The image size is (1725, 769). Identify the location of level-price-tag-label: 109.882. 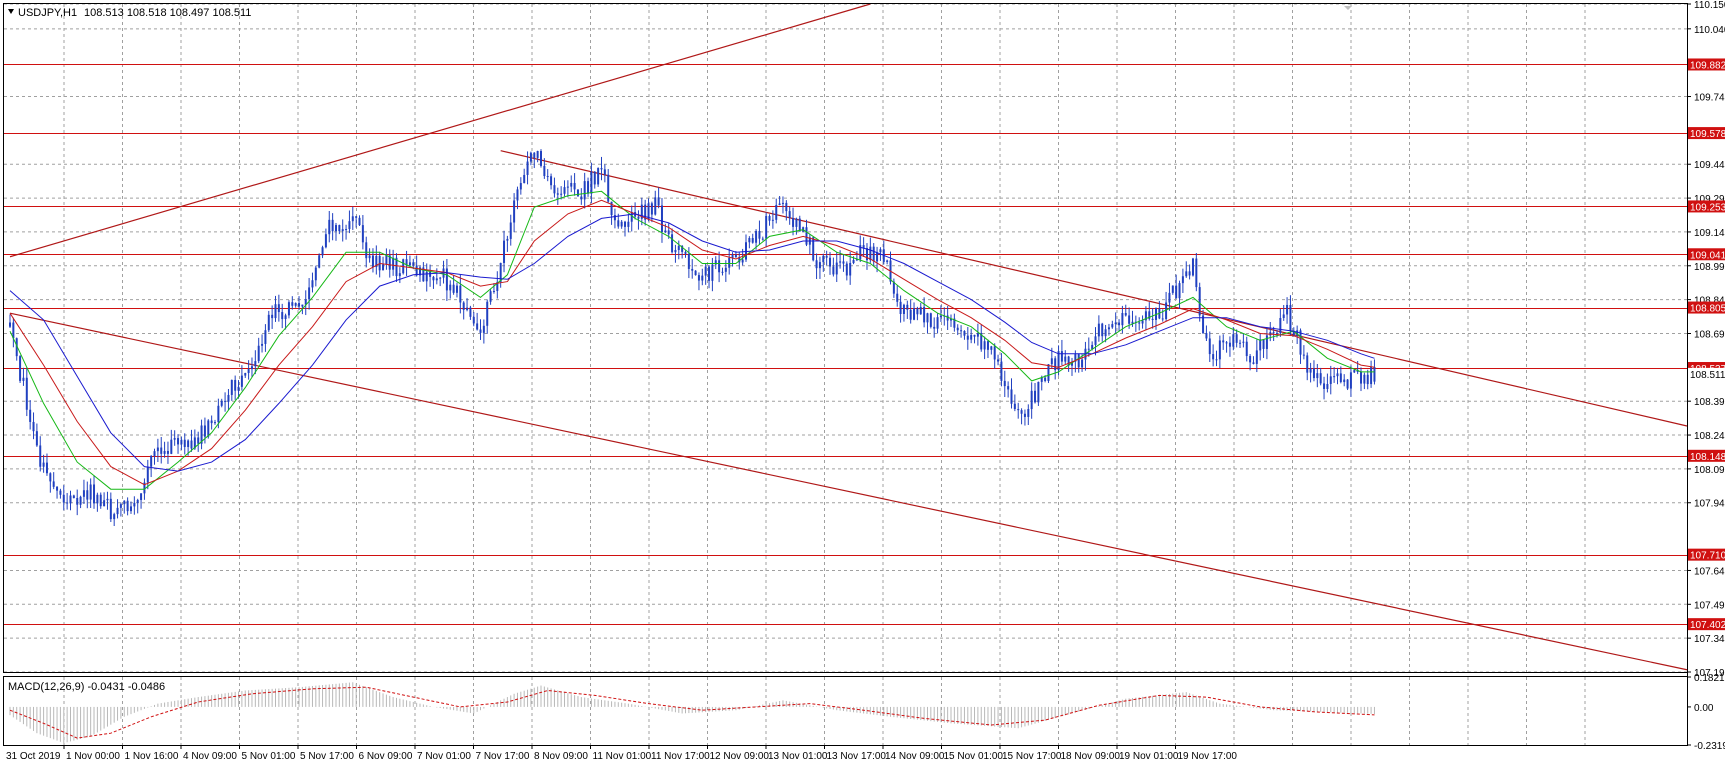
(1707, 65).